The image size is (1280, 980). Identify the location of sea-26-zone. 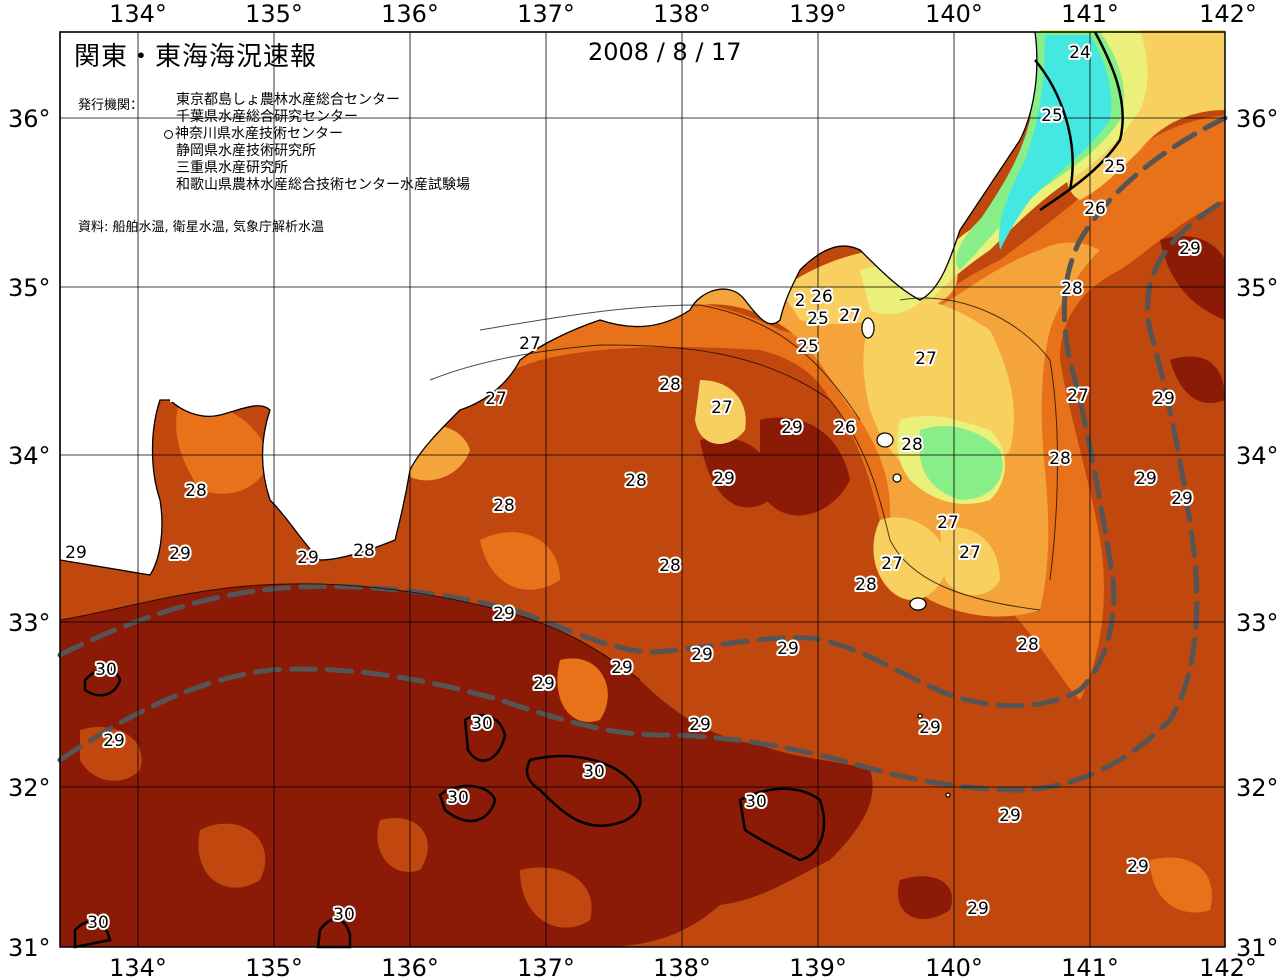
(970, 561).